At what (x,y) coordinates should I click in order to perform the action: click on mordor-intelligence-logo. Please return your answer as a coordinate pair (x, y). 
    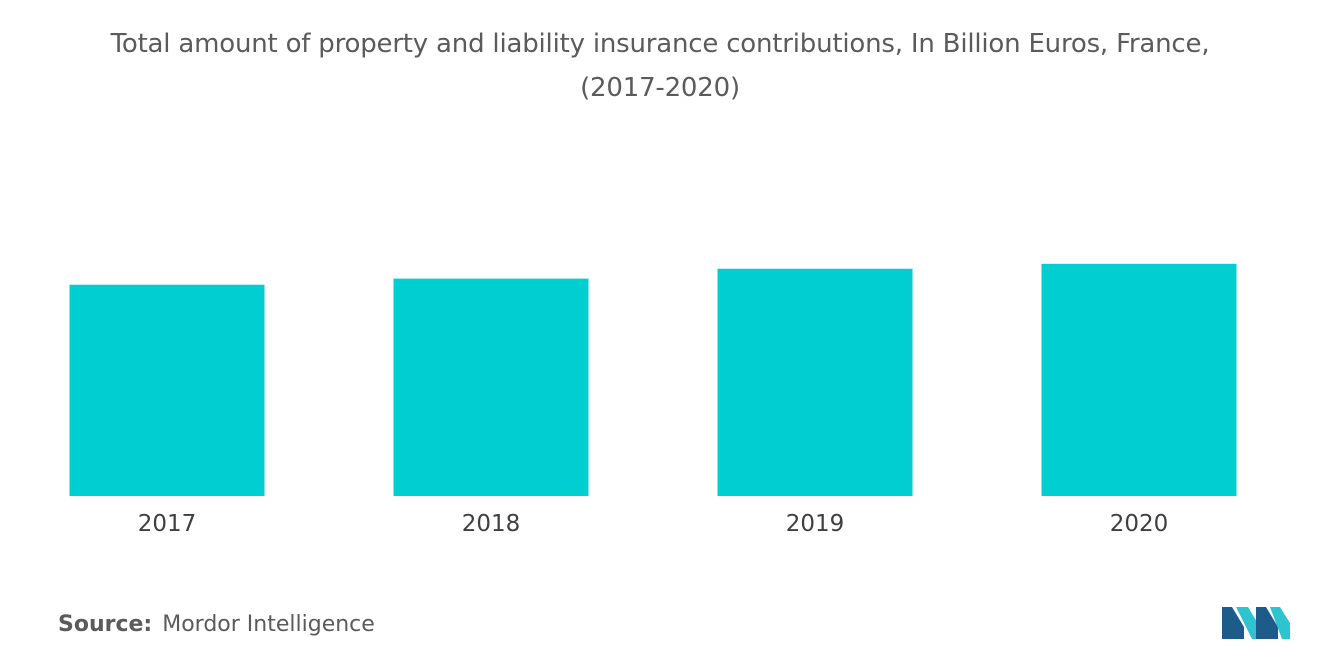
    Looking at the image, I should click on (1256, 623).